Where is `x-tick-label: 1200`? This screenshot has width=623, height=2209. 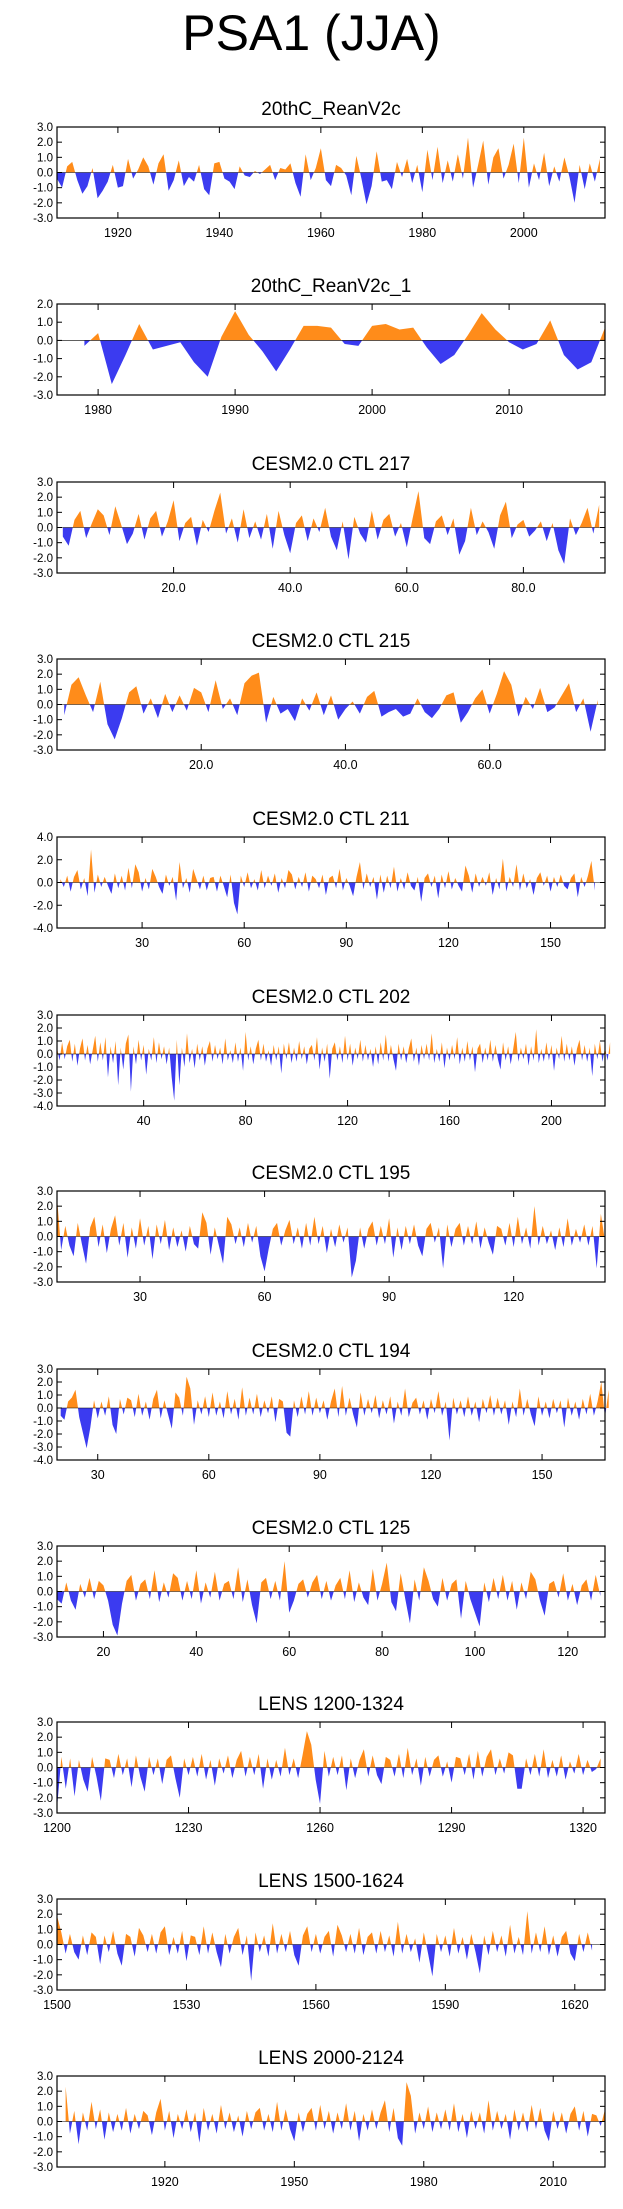
x-tick-label: 1200 is located at coordinates (57, 1828).